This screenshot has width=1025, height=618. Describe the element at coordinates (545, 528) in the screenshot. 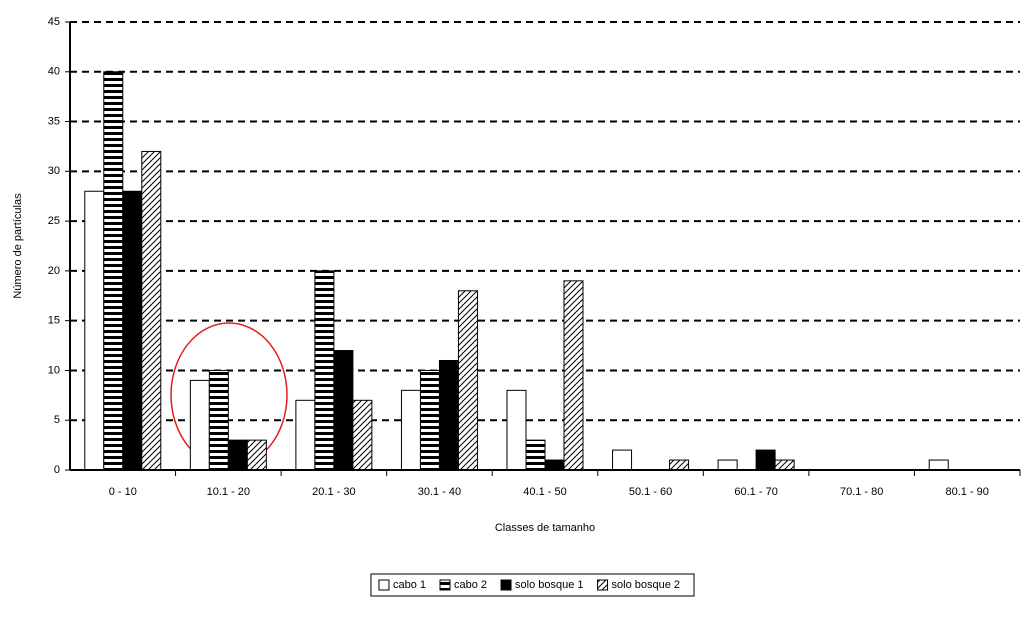

I see `x-axis-title: Classes de tamanho` at that location.